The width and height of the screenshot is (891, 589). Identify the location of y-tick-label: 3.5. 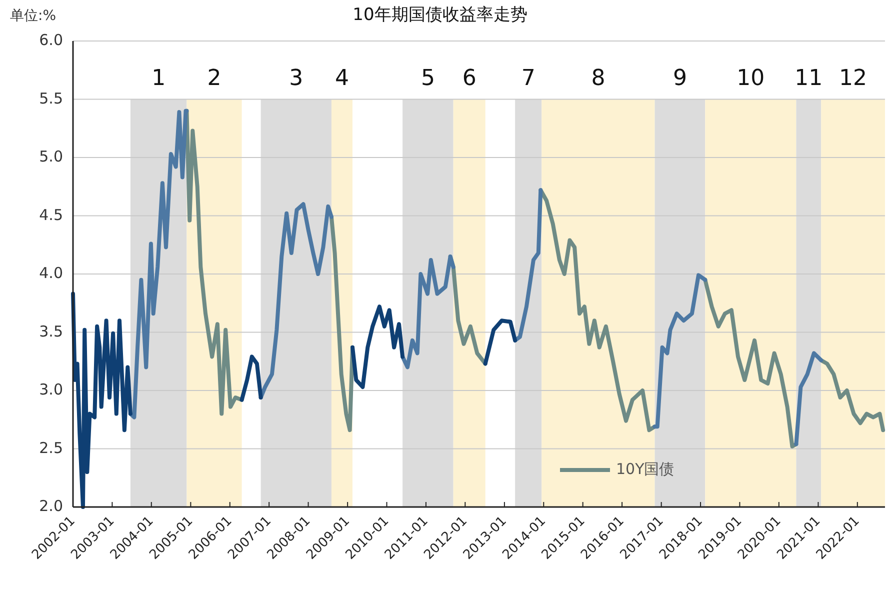
(51, 331).